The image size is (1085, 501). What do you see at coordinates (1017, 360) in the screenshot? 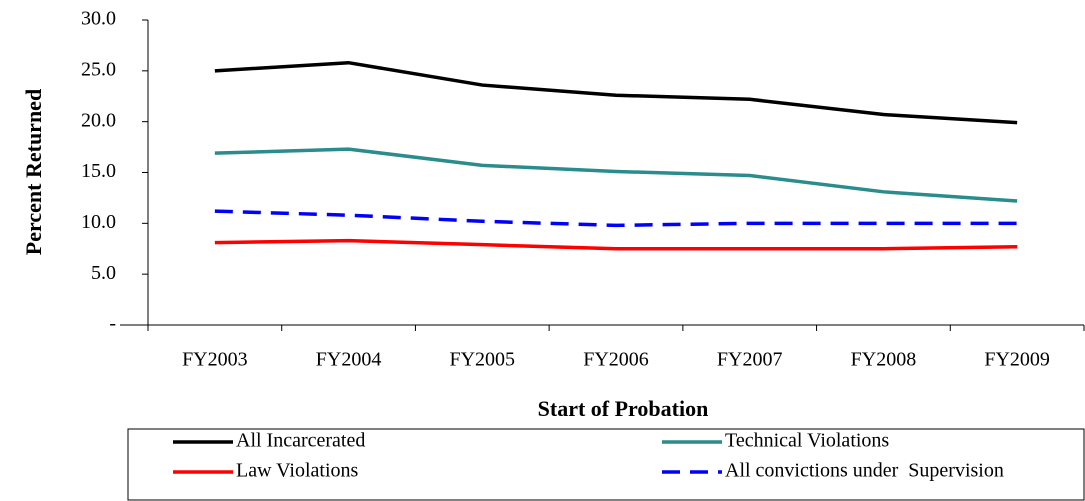
I see `x-tick-label: FY2009` at bounding box center [1017, 360].